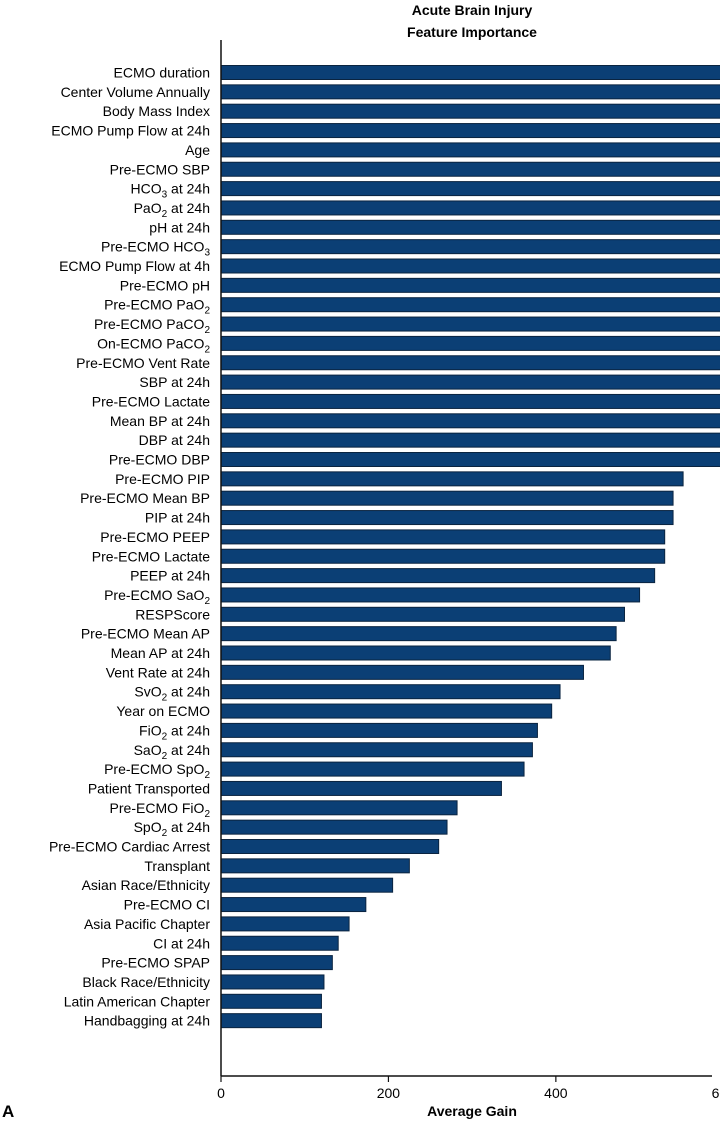 This screenshot has width=720, height=1124. Describe the element at coordinates (472, 32) in the screenshot. I see `chart-subtitle: Feature Importance` at that location.